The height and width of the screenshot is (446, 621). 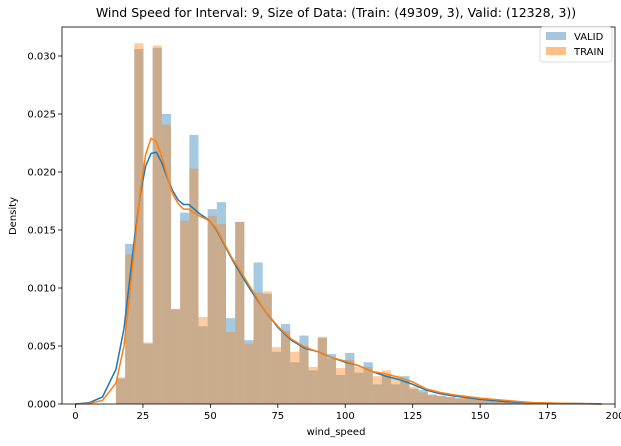 I want to click on legend: VALID TRAIN, so click(x=576, y=44).